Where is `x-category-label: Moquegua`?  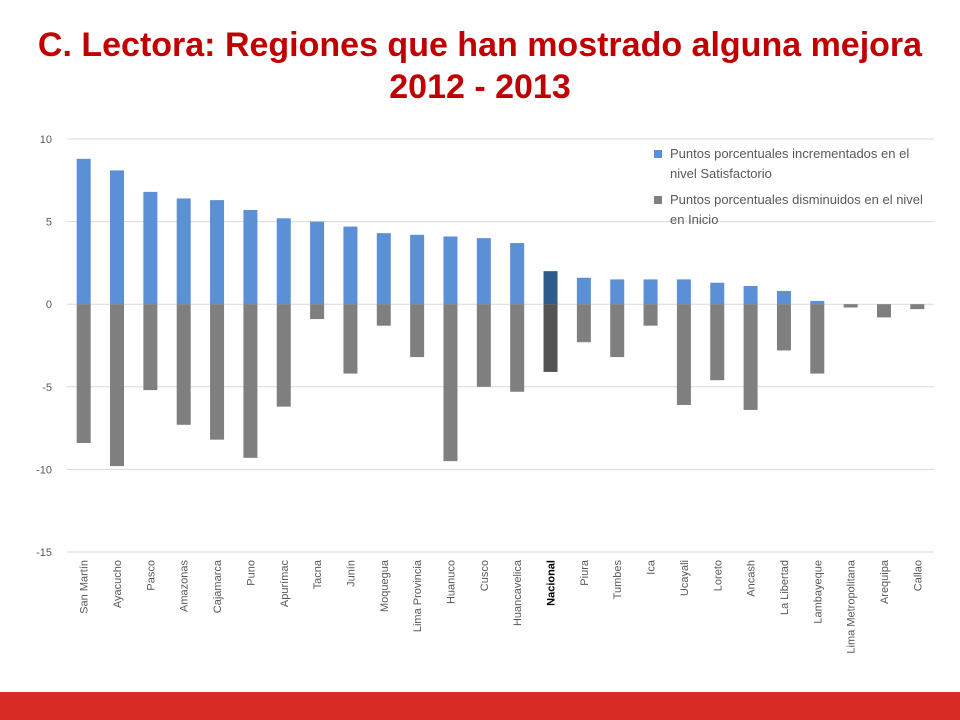 x-category-label: Moquegua is located at coordinates (385, 585).